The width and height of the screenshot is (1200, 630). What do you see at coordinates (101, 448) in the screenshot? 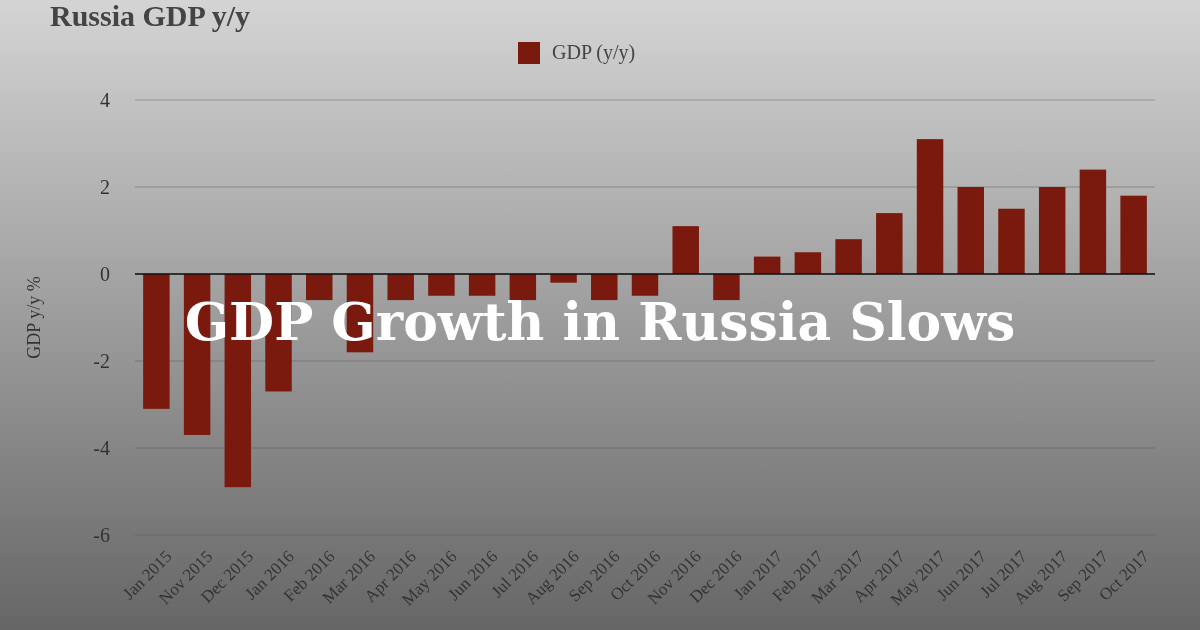
I see `y-tick-label: -4` at bounding box center [101, 448].